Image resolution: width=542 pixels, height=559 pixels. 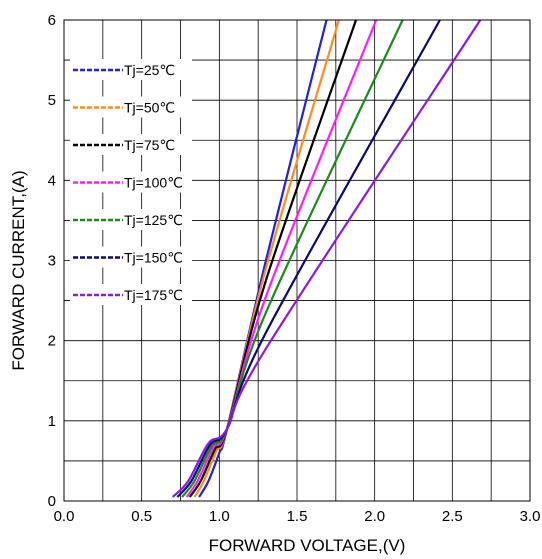 What do you see at coordinates (452, 516) in the screenshot?
I see `x-tick-label: 2.5` at bounding box center [452, 516].